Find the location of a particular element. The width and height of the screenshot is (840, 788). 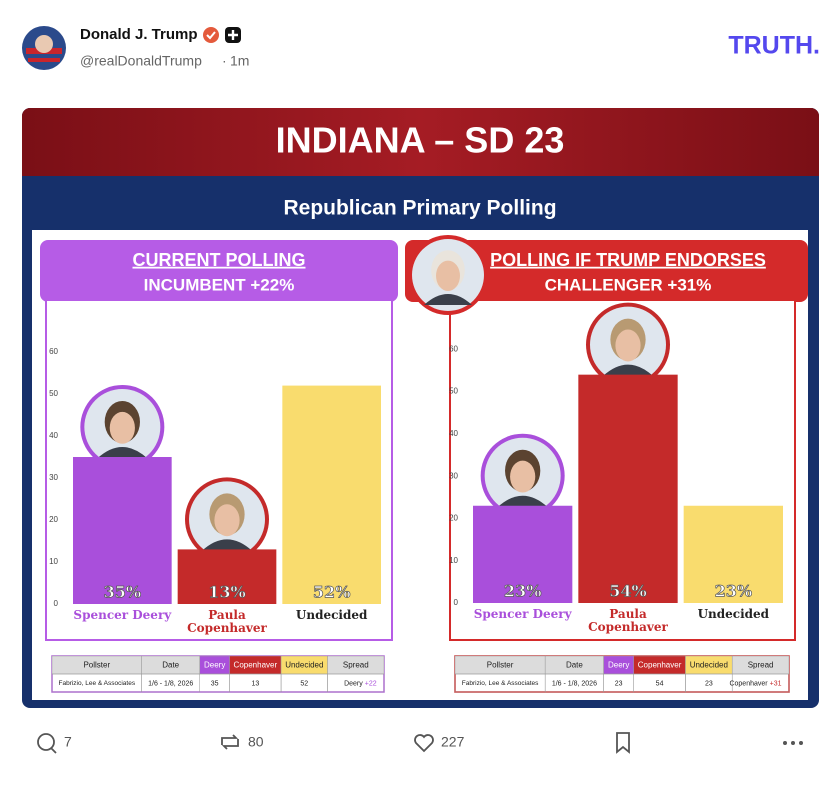

value-label: 35% is located at coordinates (122, 592).